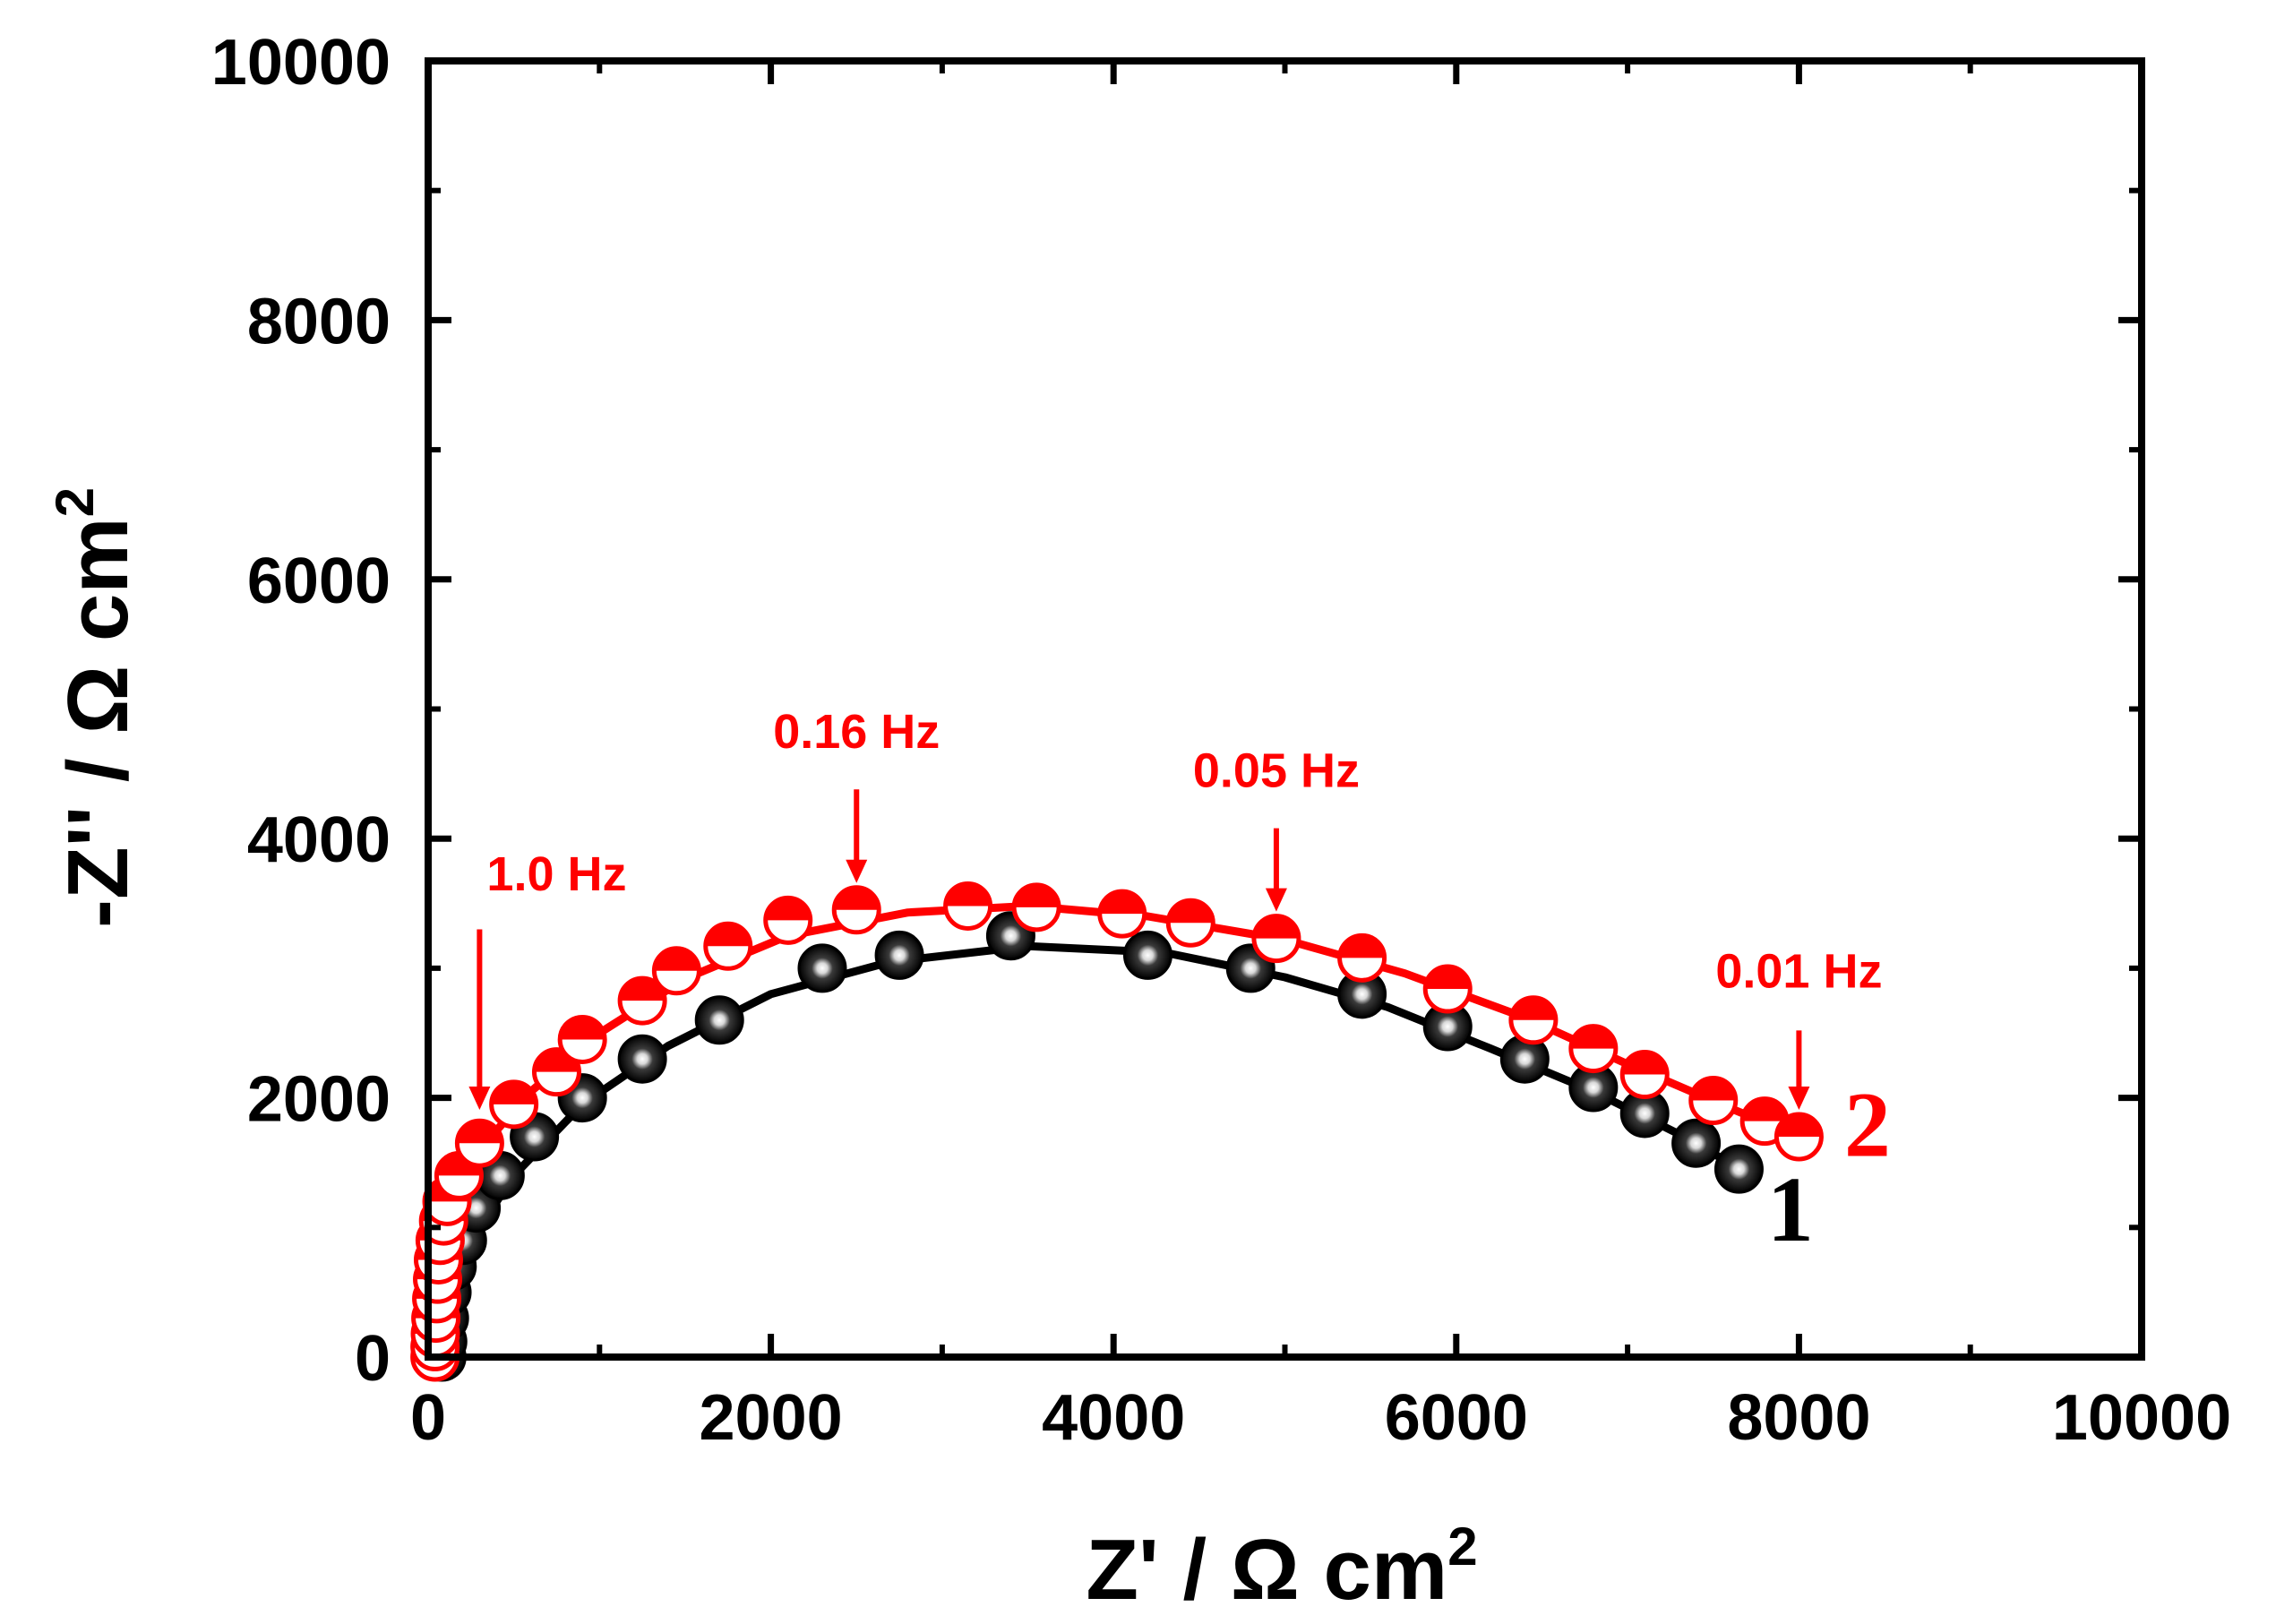  Describe the element at coordinates (301, 63) in the screenshot. I see `y-tick-label: 10000` at that location.